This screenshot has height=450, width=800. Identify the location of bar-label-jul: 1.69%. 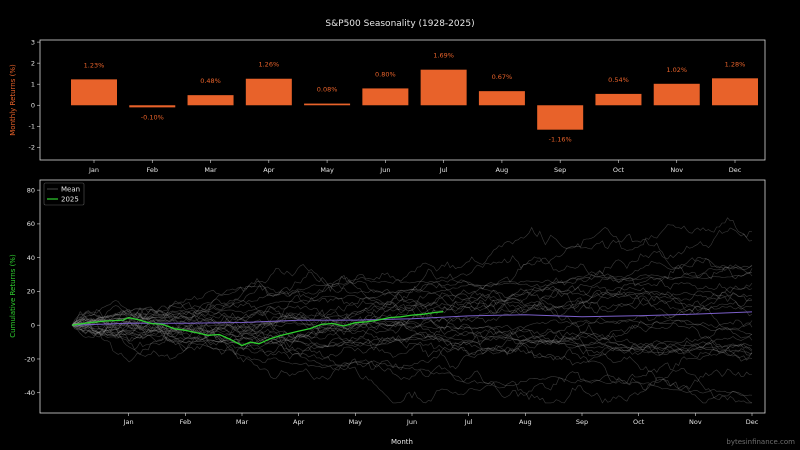
(443, 56).